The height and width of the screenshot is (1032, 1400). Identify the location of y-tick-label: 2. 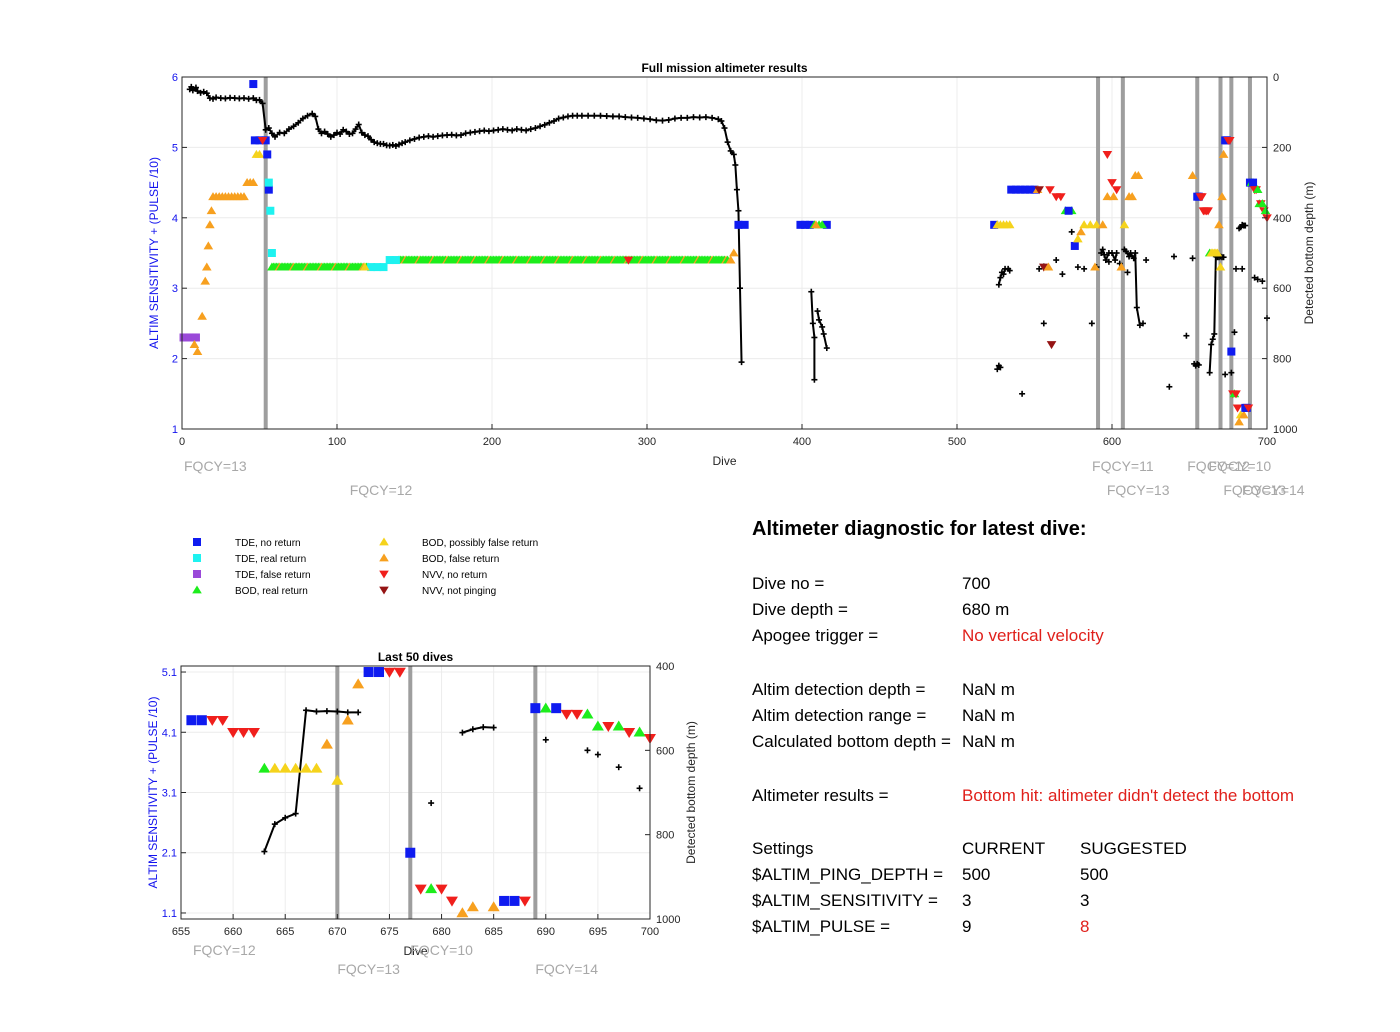
(175, 360).